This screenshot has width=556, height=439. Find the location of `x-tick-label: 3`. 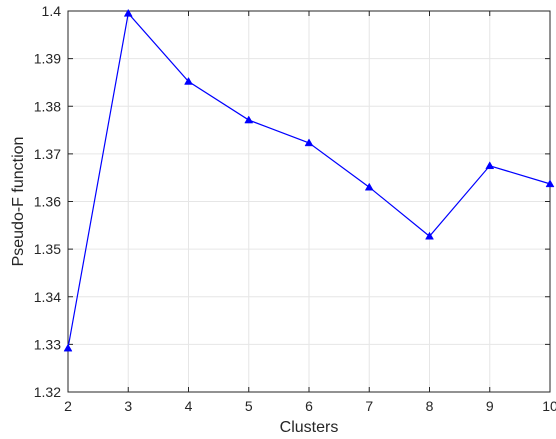

x-tick-label: 3 is located at coordinates (128, 406).